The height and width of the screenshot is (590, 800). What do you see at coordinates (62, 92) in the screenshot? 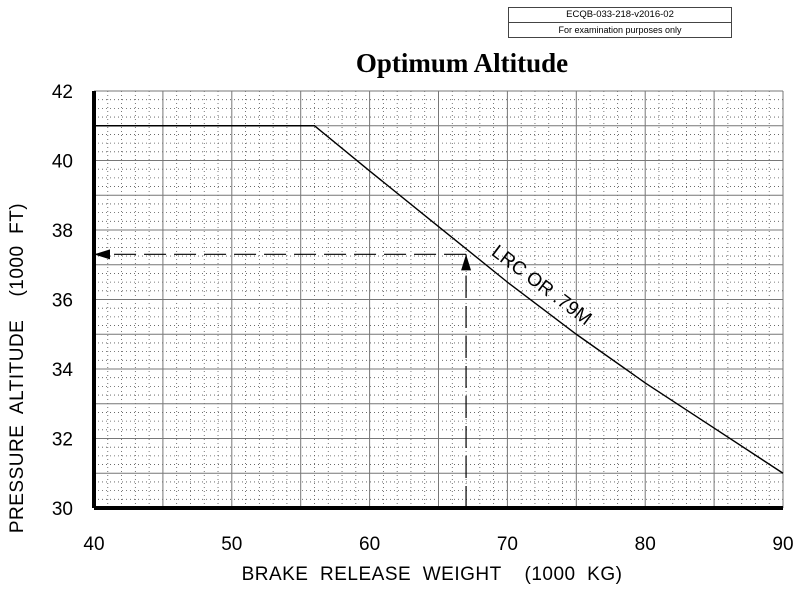
I see `y-tick-label: 42` at bounding box center [62, 92].